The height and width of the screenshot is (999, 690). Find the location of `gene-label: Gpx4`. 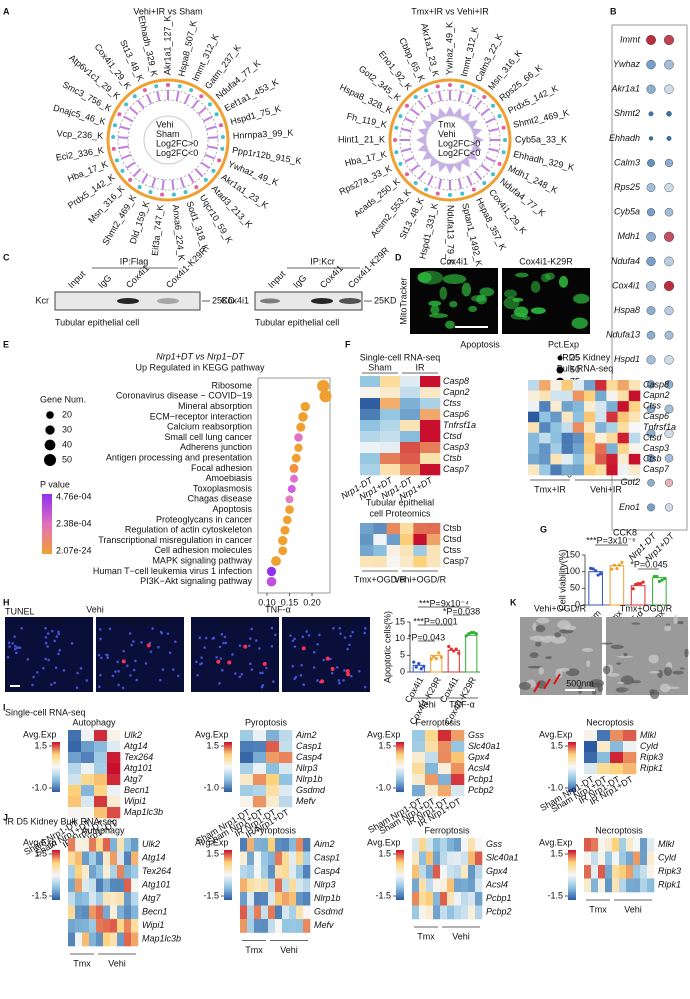

gene-label: Gpx4 is located at coordinates (497, 871).